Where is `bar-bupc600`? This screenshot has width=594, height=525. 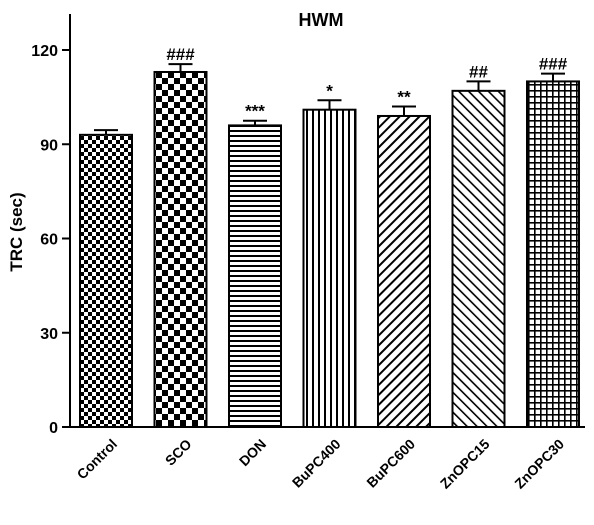
bar-bupc600 is located at coordinates (404, 271).